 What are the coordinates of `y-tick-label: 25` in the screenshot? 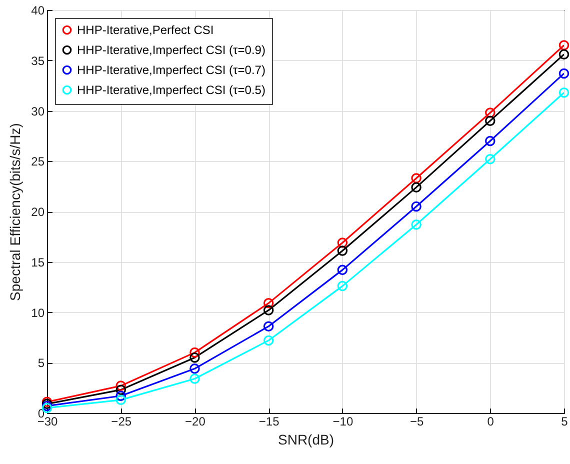 It's located at (38, 161).